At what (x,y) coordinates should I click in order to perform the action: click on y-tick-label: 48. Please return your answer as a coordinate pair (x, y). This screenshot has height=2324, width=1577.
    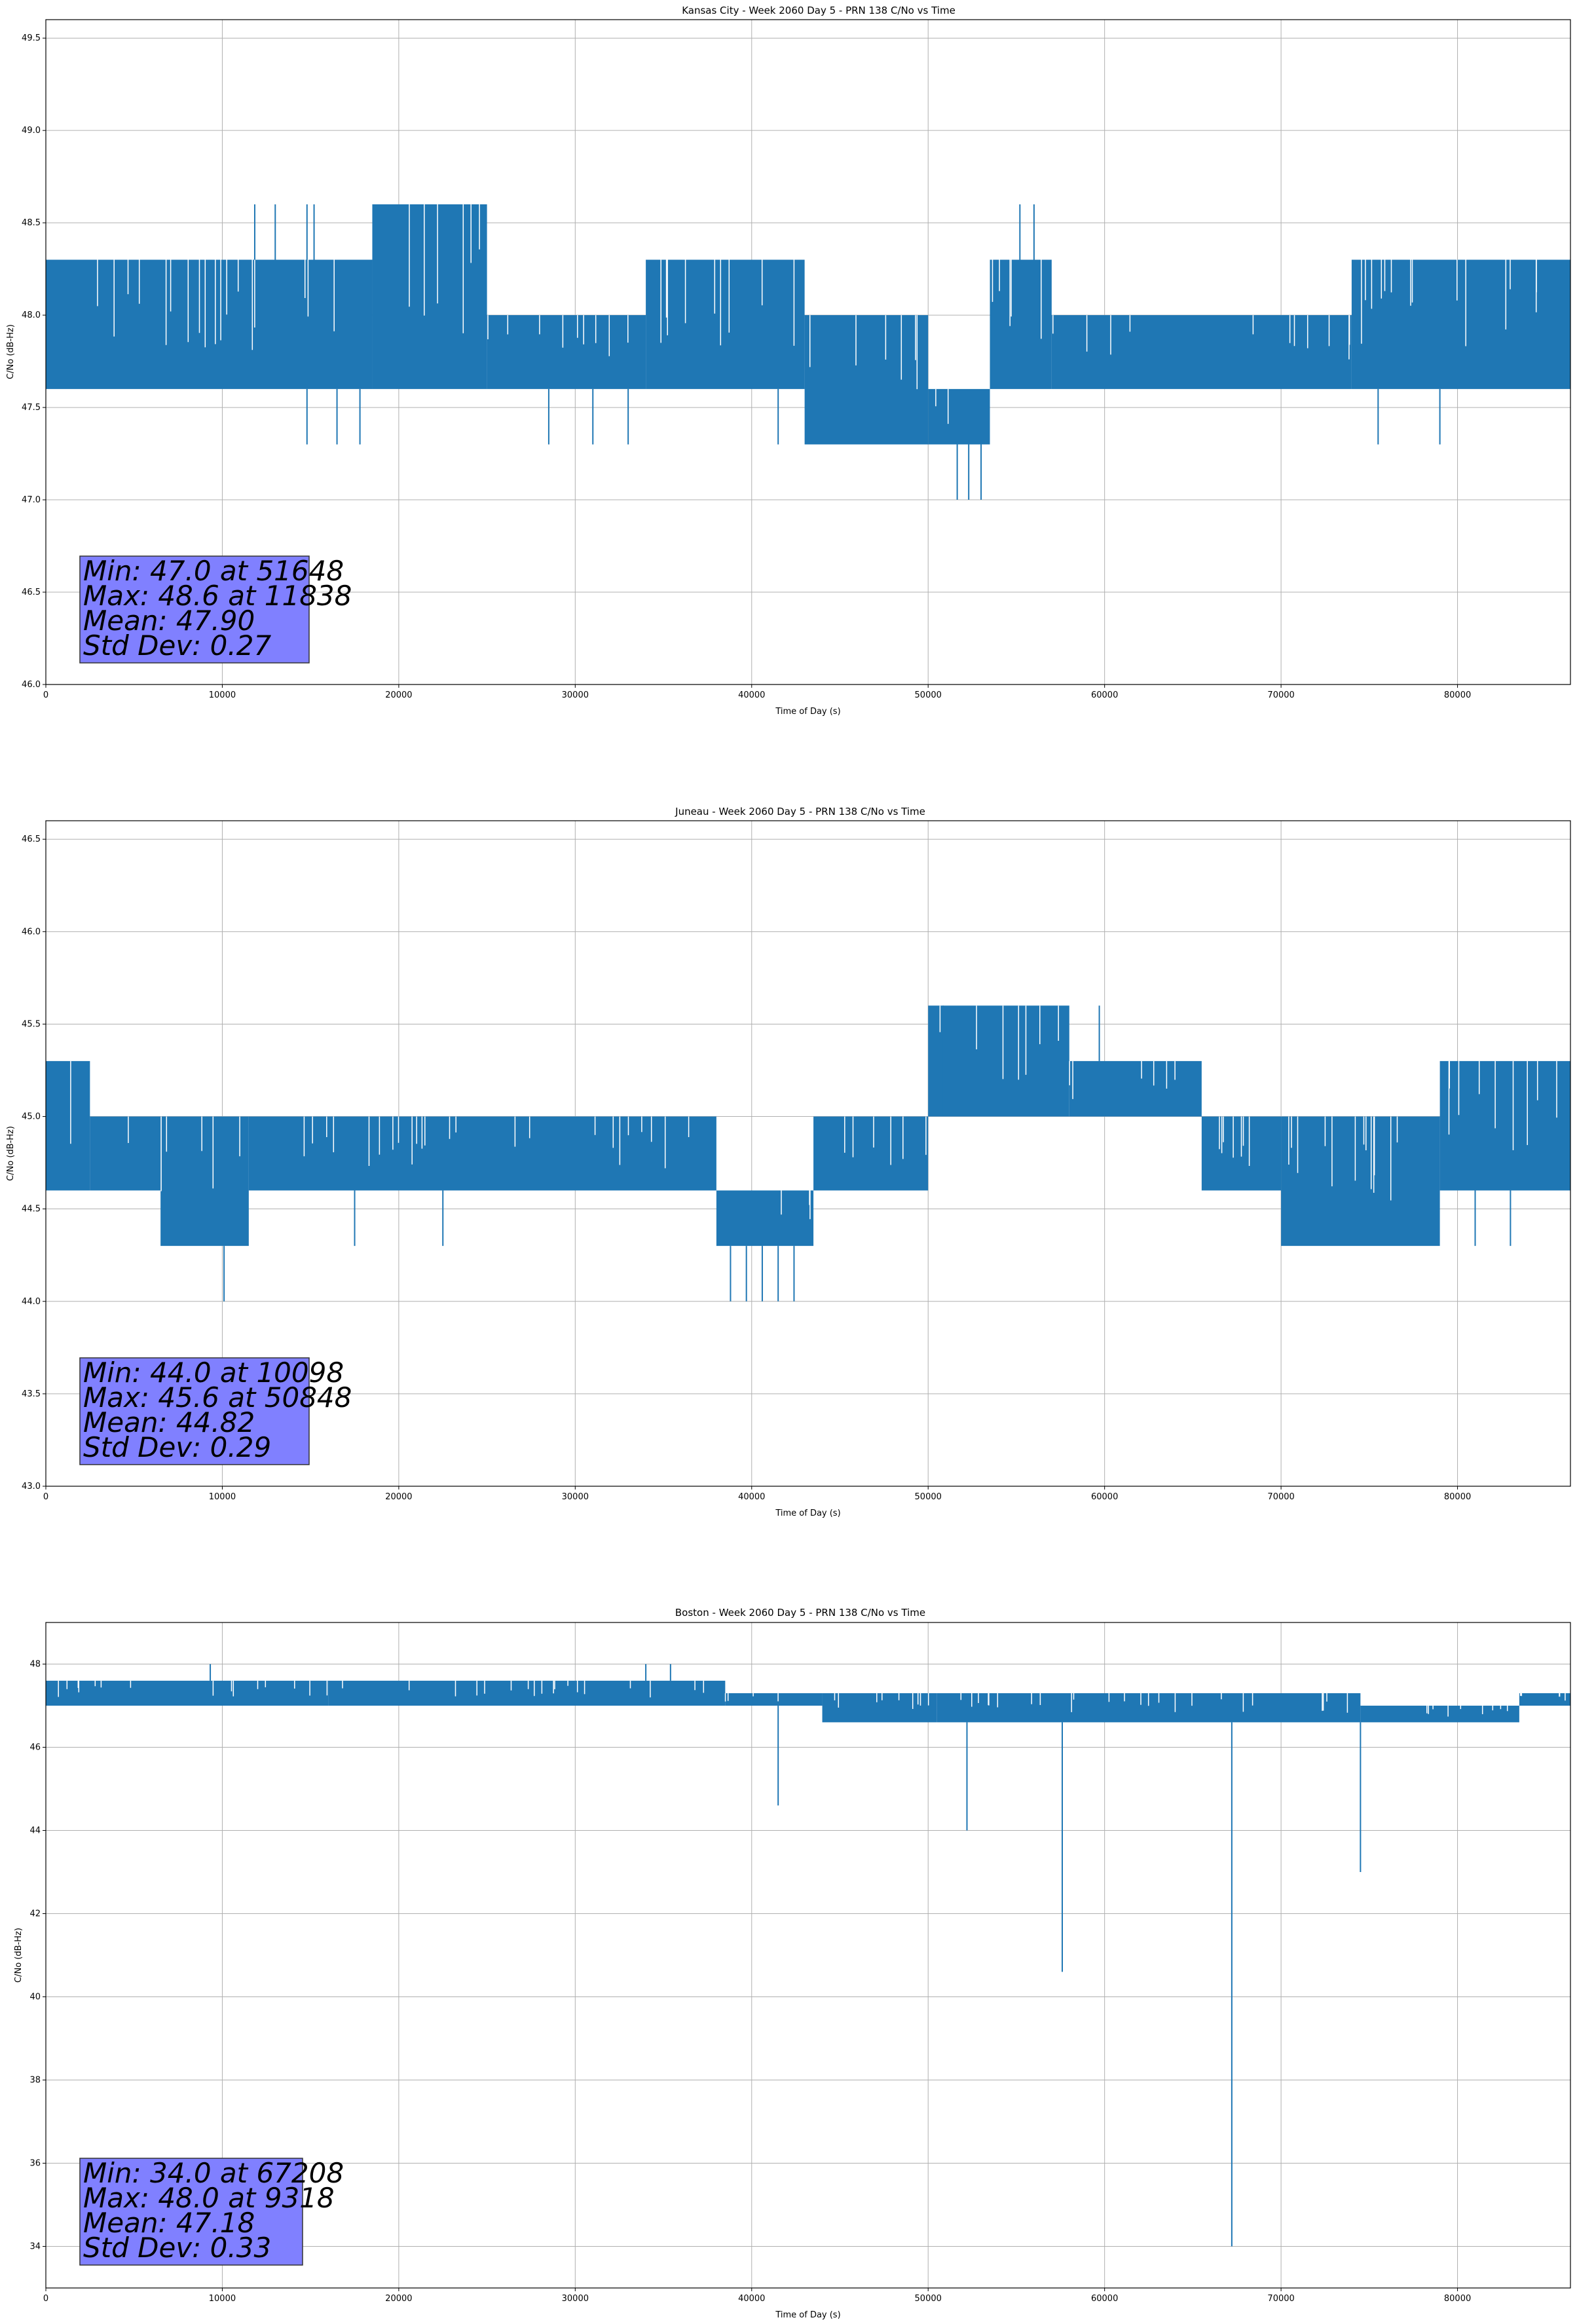
    Looking at the image, I should click on (35, 1665).